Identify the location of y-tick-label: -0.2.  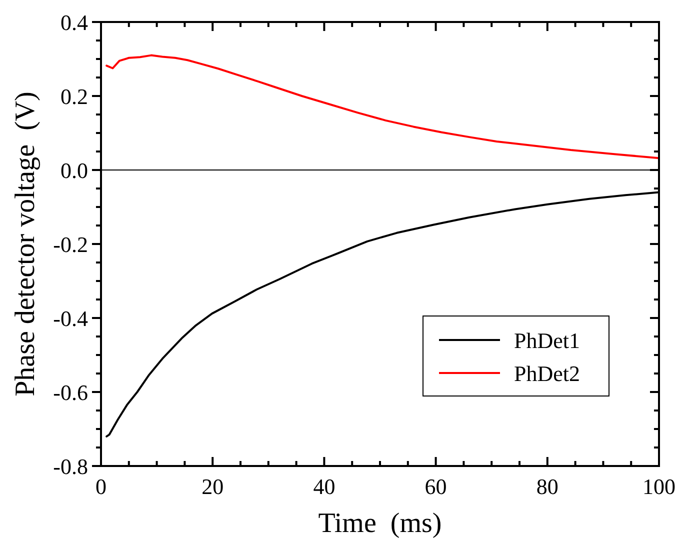
(70, 244).